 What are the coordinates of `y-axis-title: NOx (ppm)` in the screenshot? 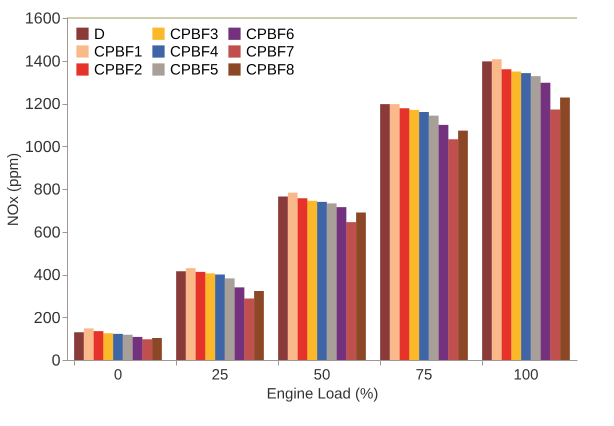 It's located at (13, 189).